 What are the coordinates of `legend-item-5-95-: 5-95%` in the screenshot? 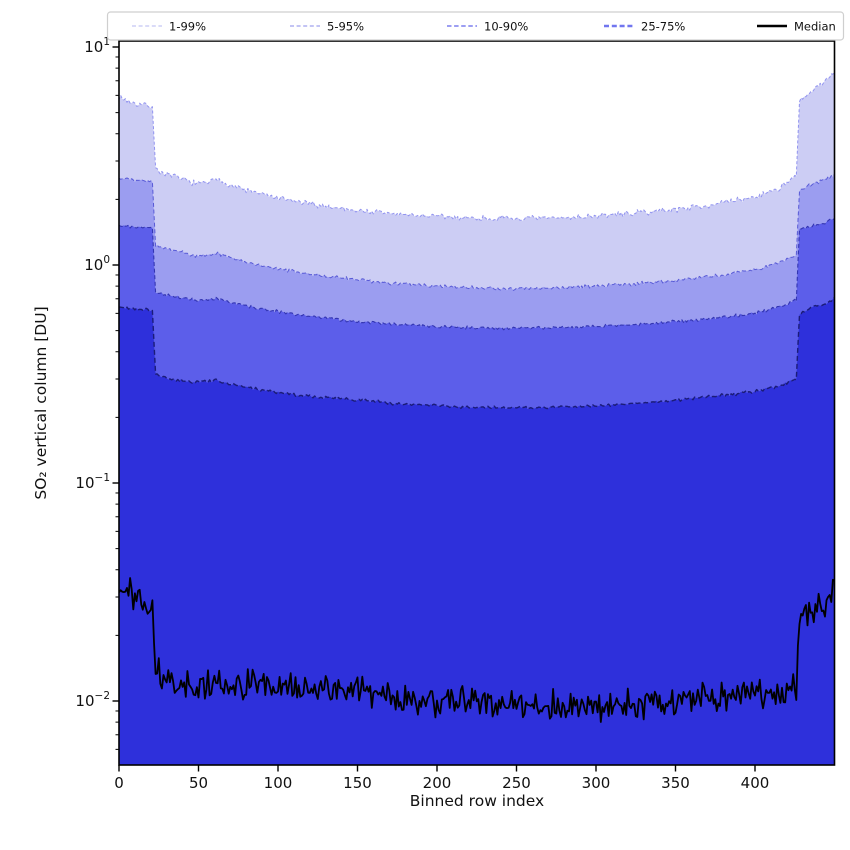 It's located at (327, 27).